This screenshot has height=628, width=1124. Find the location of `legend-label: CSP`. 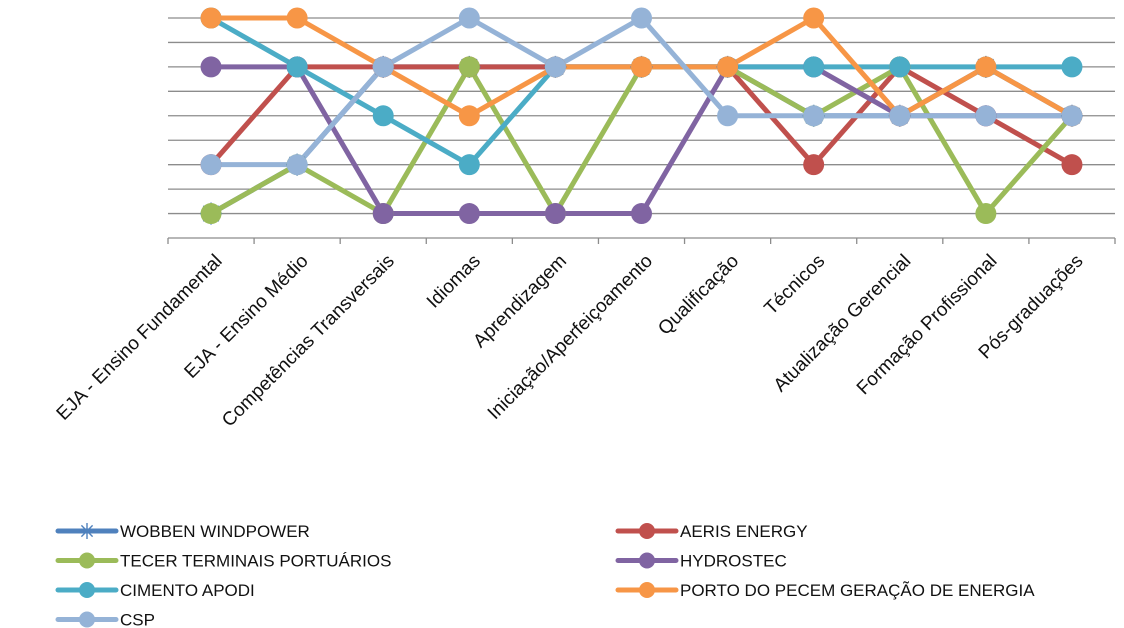

legend-label: CSP is located at coordinates (137, 619).